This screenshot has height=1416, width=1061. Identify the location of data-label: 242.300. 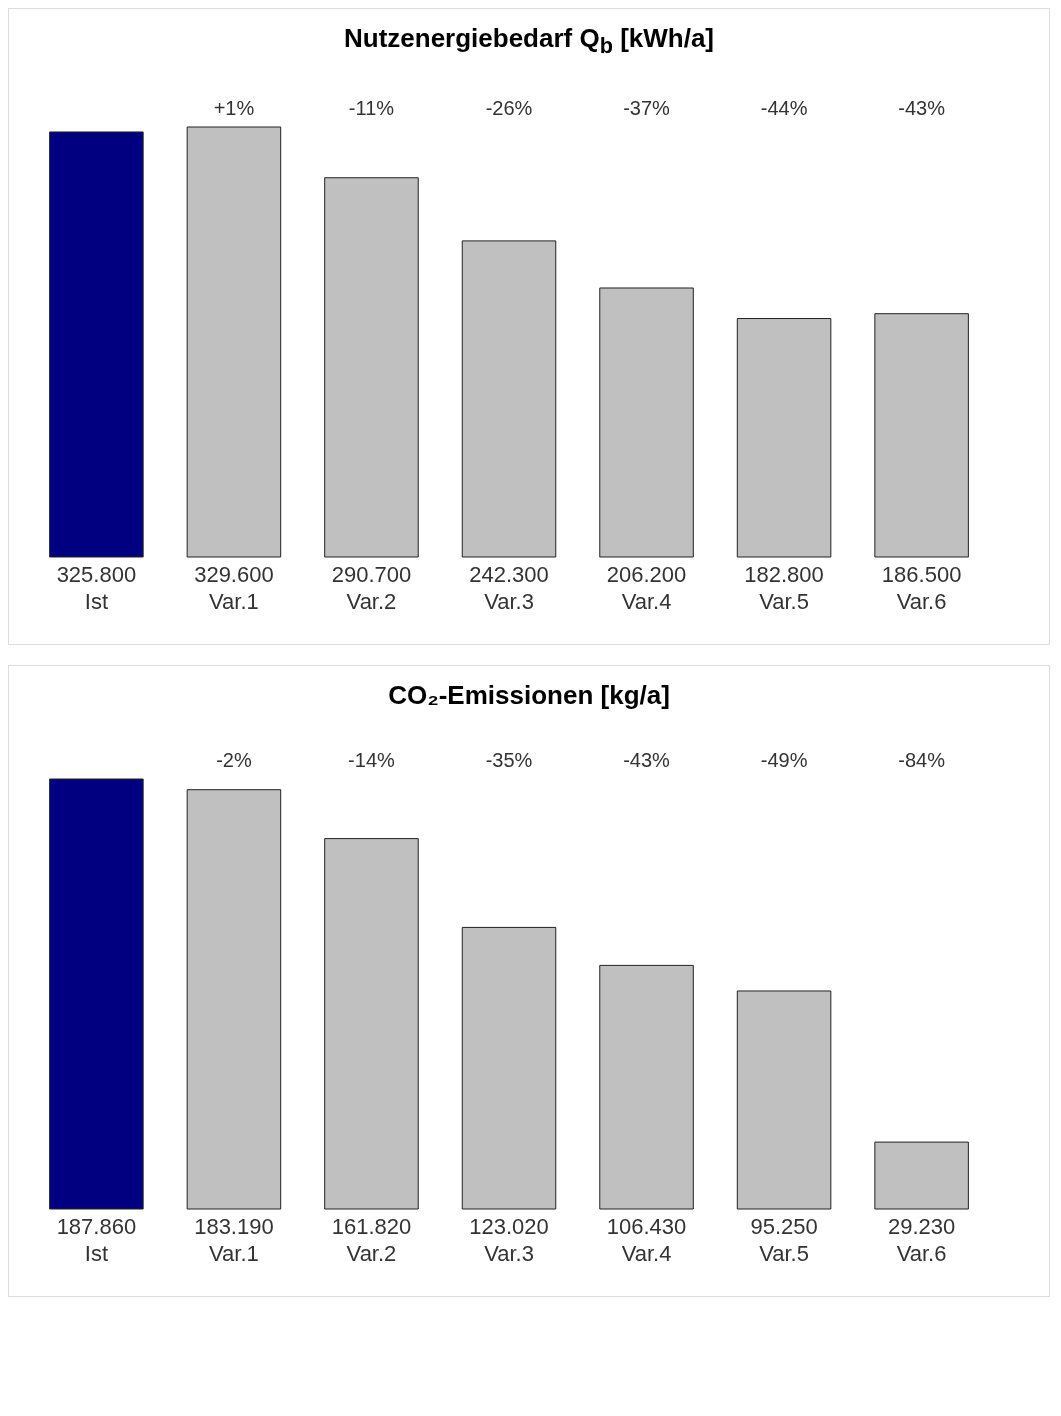
(509, 575).